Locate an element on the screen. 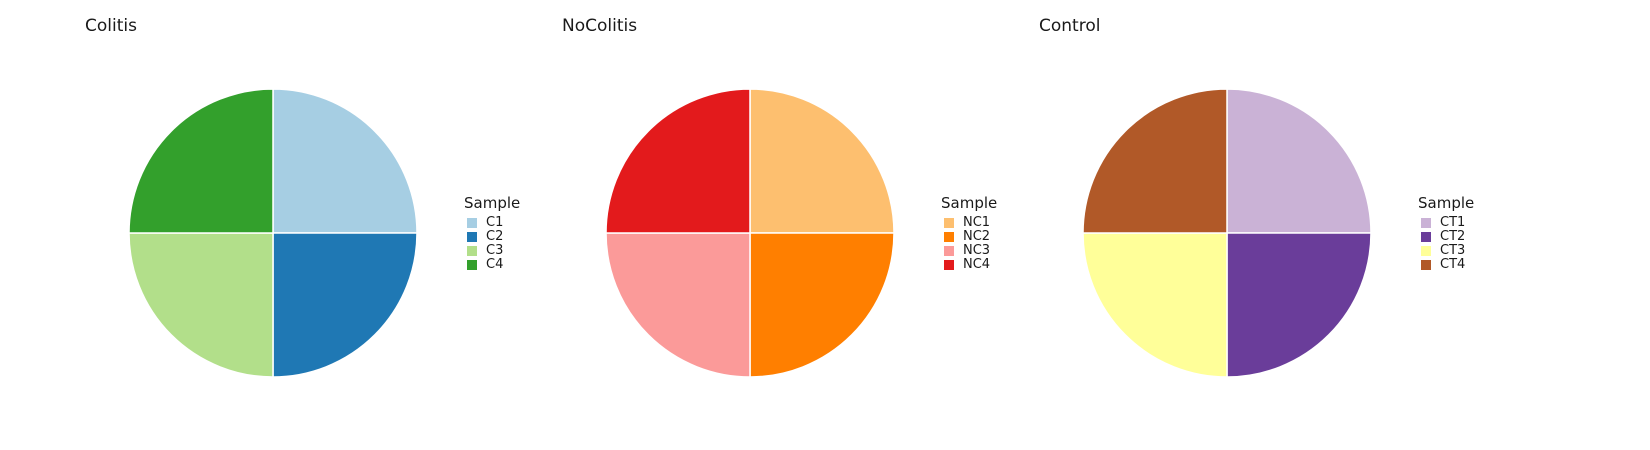 This screenshot has width=1650, height=450. legend-label: CT2 is located at coordinates (1453, 236).